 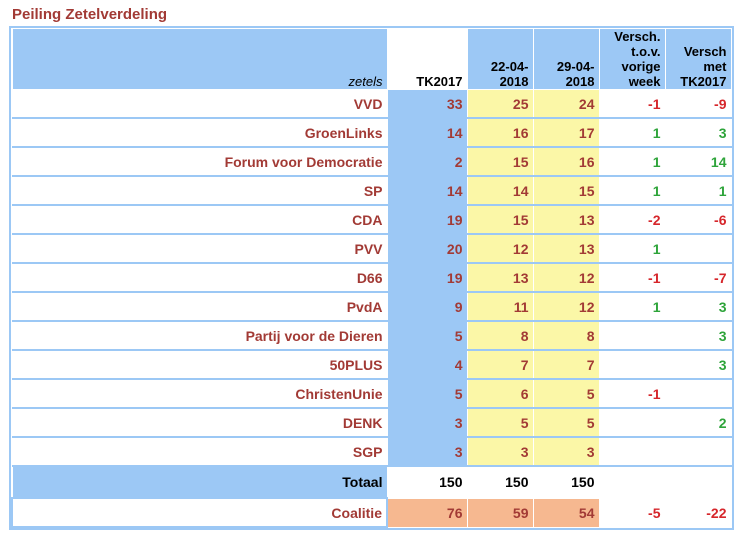 I want to click on diff-tk: -7, so click(x=698, y=277).